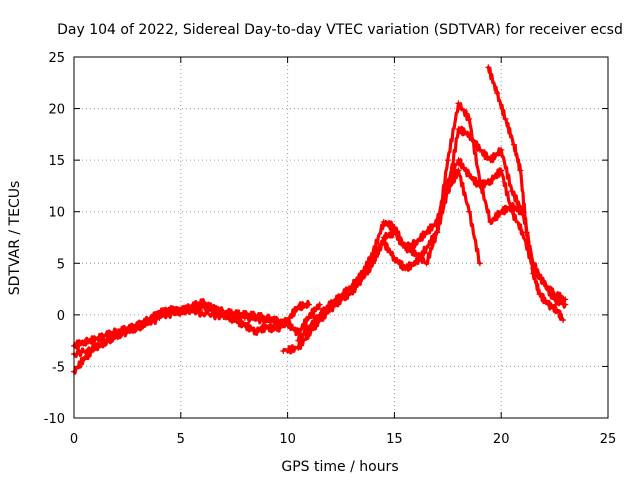 This screenshot has height=480, width=640. What do you see at coordinates (61, 264) in the screenshot?
I see `y-tick-label: 5` at bounding box center [61, 264].